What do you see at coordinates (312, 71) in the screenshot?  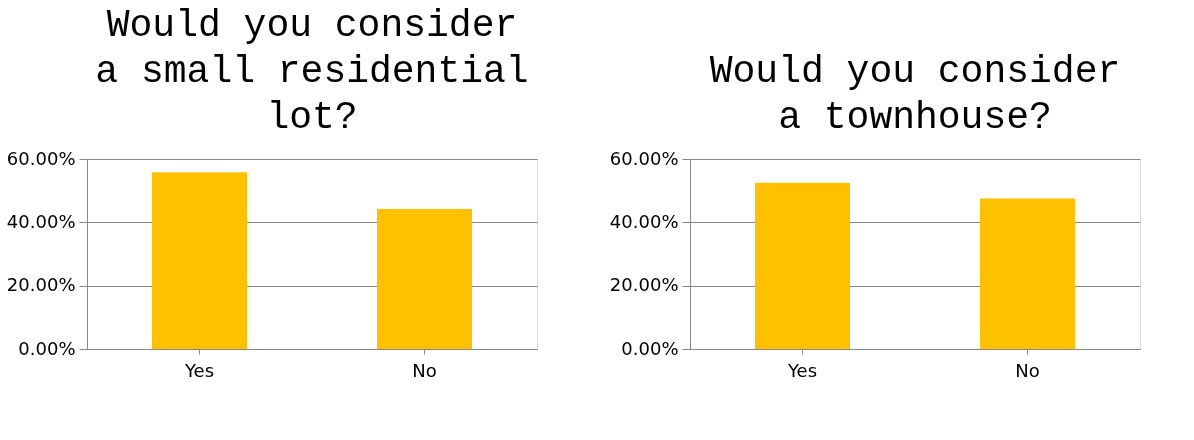 I see `chart-title: Would you consider a small residential lot?` at bounding box center [312, 71].